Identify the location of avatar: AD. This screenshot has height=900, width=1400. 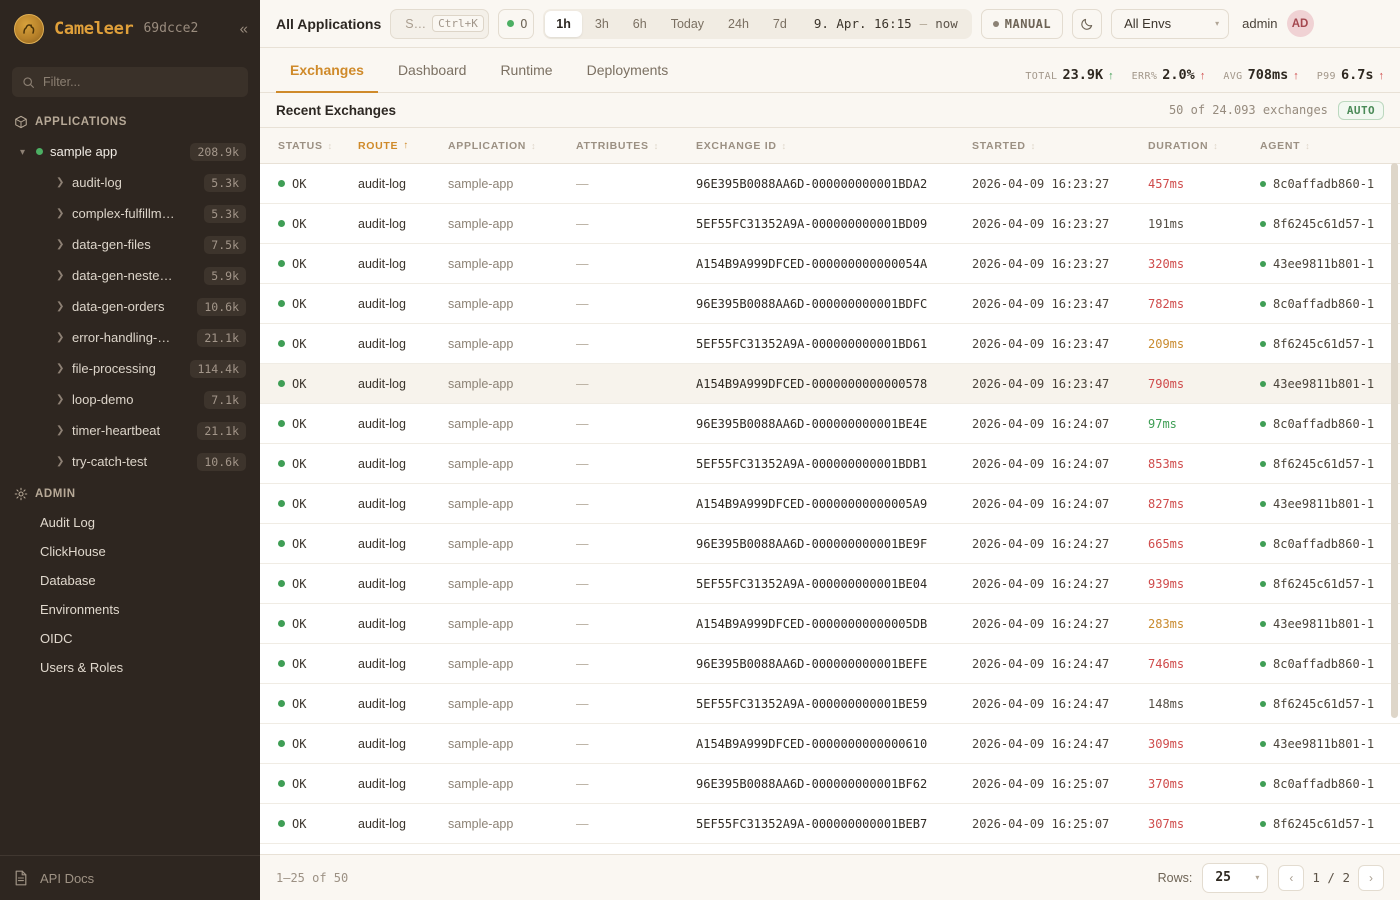
(1300, 23).